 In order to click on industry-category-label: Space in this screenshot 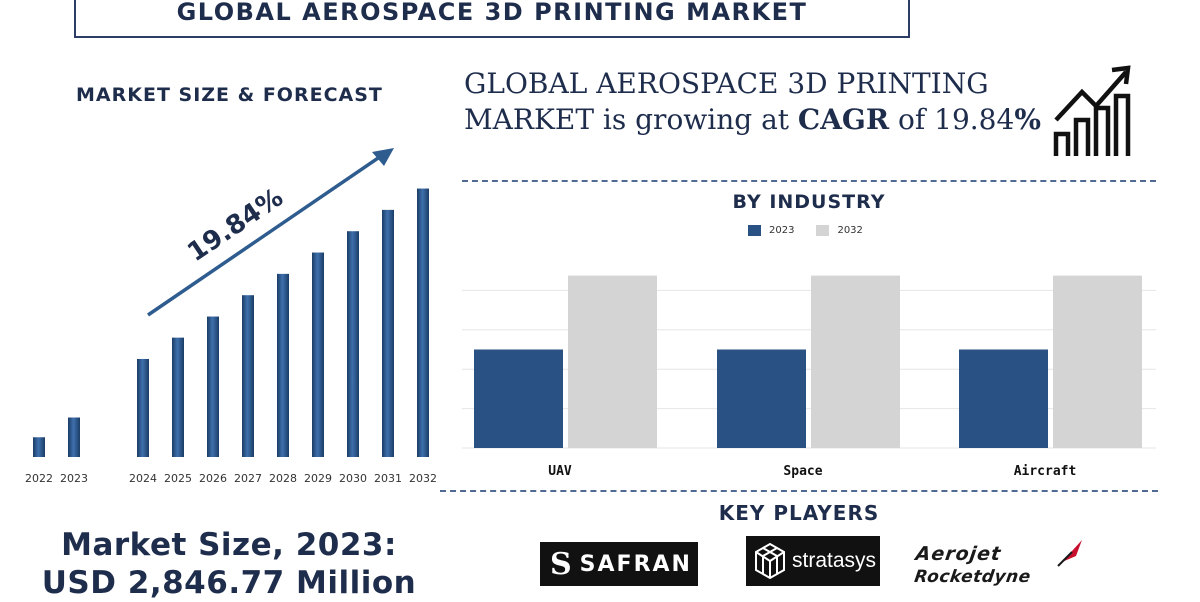, I will do `click(802, 471)`.